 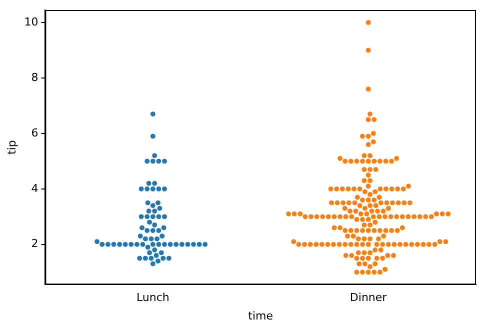 What do you see at coordinates (31, 21) in the screenshot?
I see `y-tick-label: 10` at bounding box center [31, 21].